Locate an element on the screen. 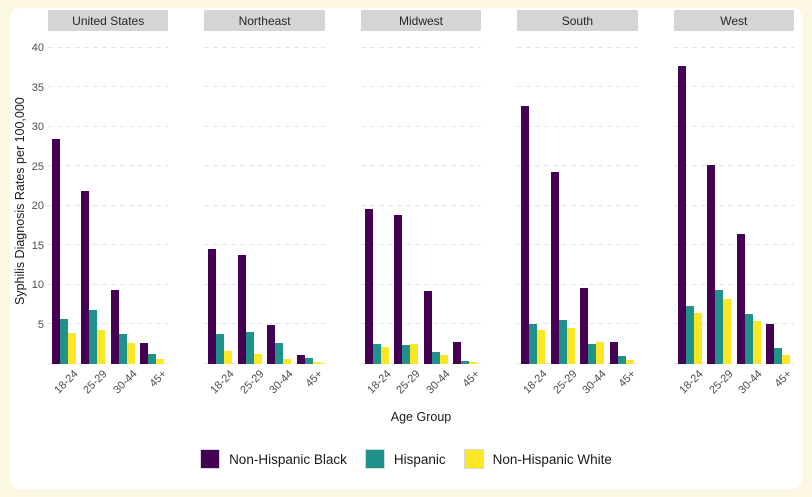  legend-swatch is located at coordinates (210, 459).